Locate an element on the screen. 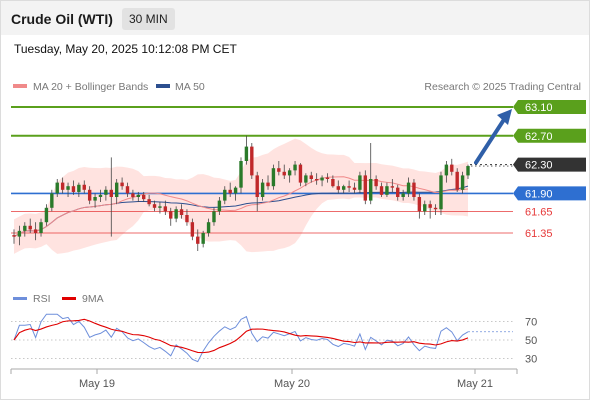  time-tick-label: May 19 is located at coordinates (97, 384).